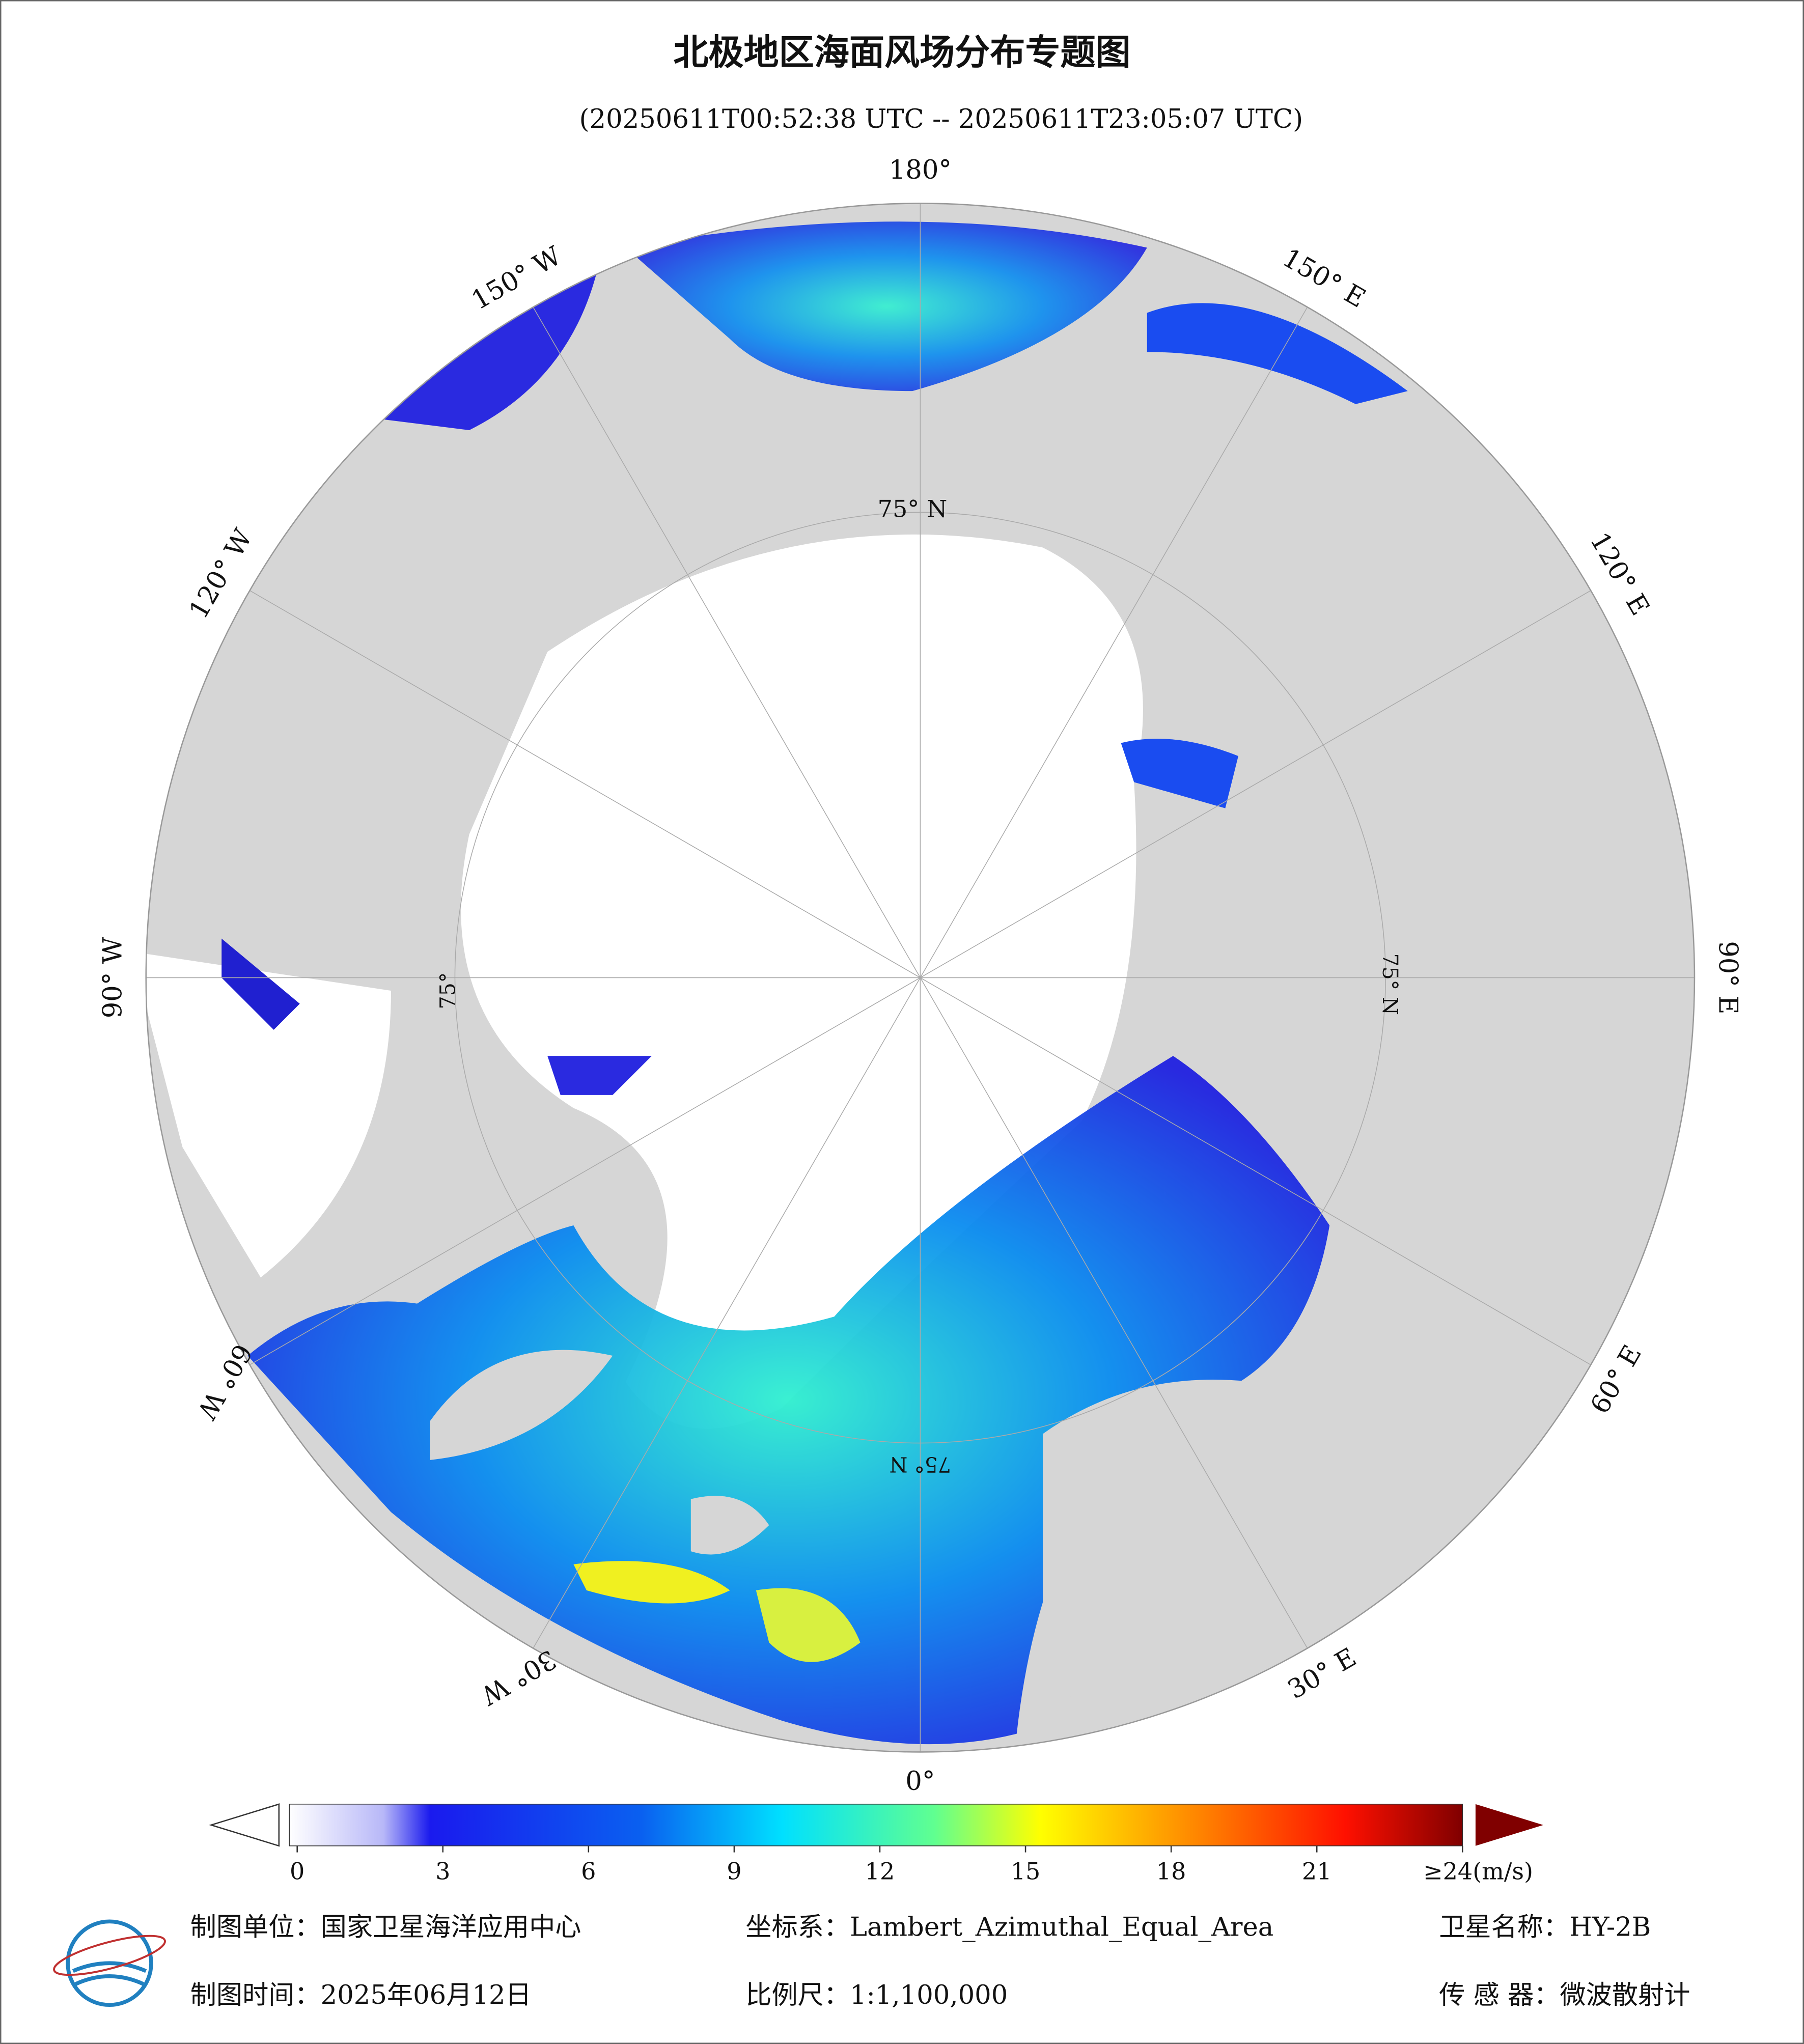 The width and height of the screenshot is (1804, 2044). I want to click on longitude-label: 0°, so click(920, 1781).